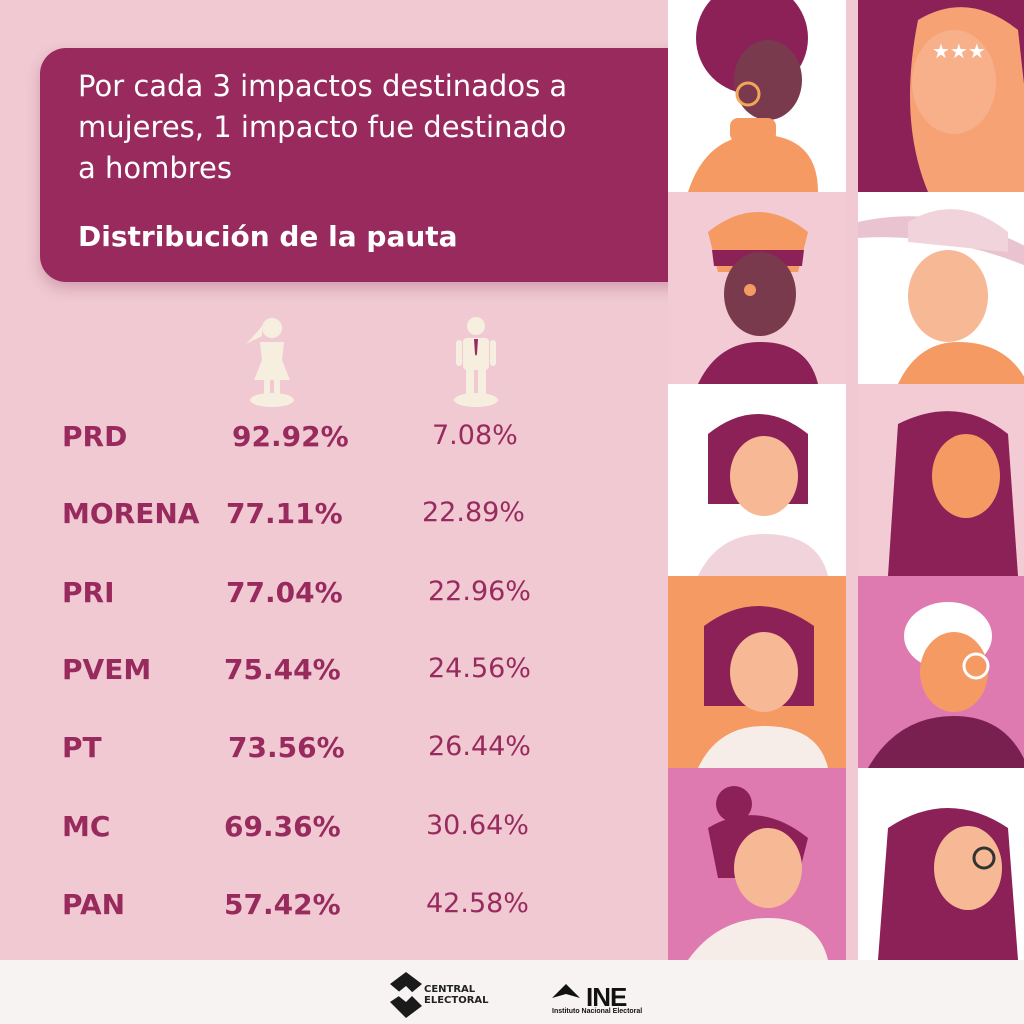  I want to click on women-percent: 77.11%, so click(284, 513).